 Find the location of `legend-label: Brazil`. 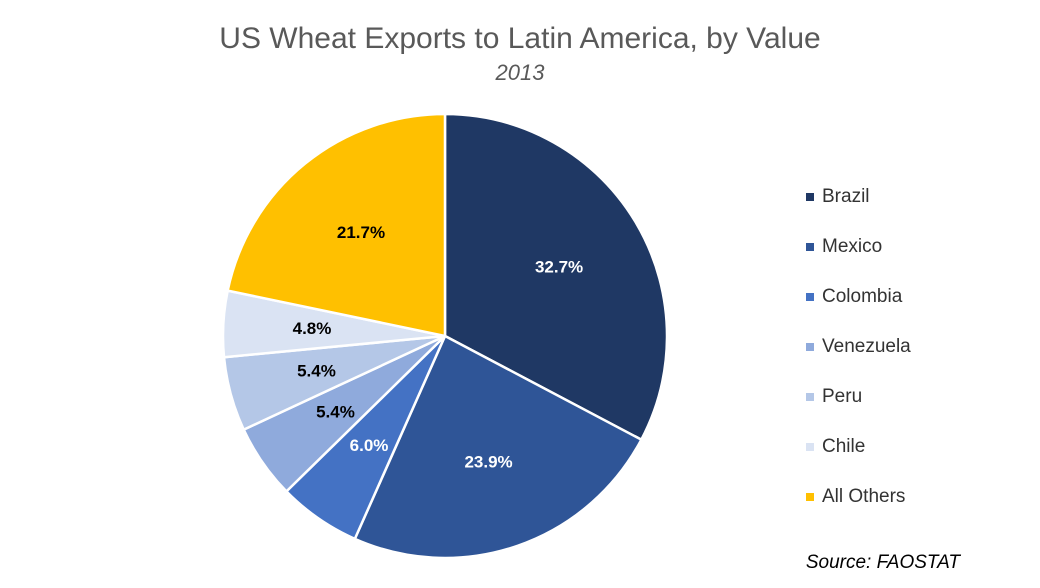

legend-label: Brazil is located at coordinates (846, 196).